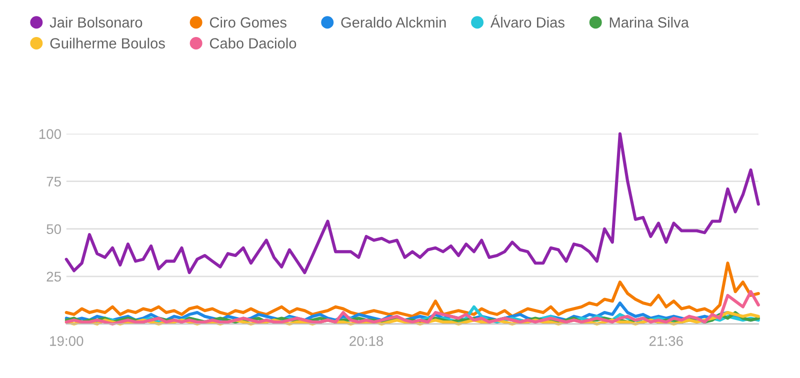  What do you see at coordinates (248, 22) in the screenshot?
I see `legend-label: Ciro Gomes` at bounding box center [248, 22].